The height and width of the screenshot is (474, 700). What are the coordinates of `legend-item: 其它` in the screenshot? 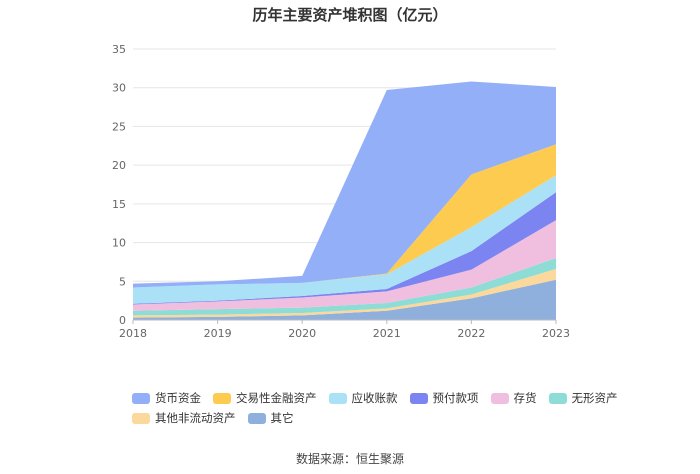 It's located at (270, 418).